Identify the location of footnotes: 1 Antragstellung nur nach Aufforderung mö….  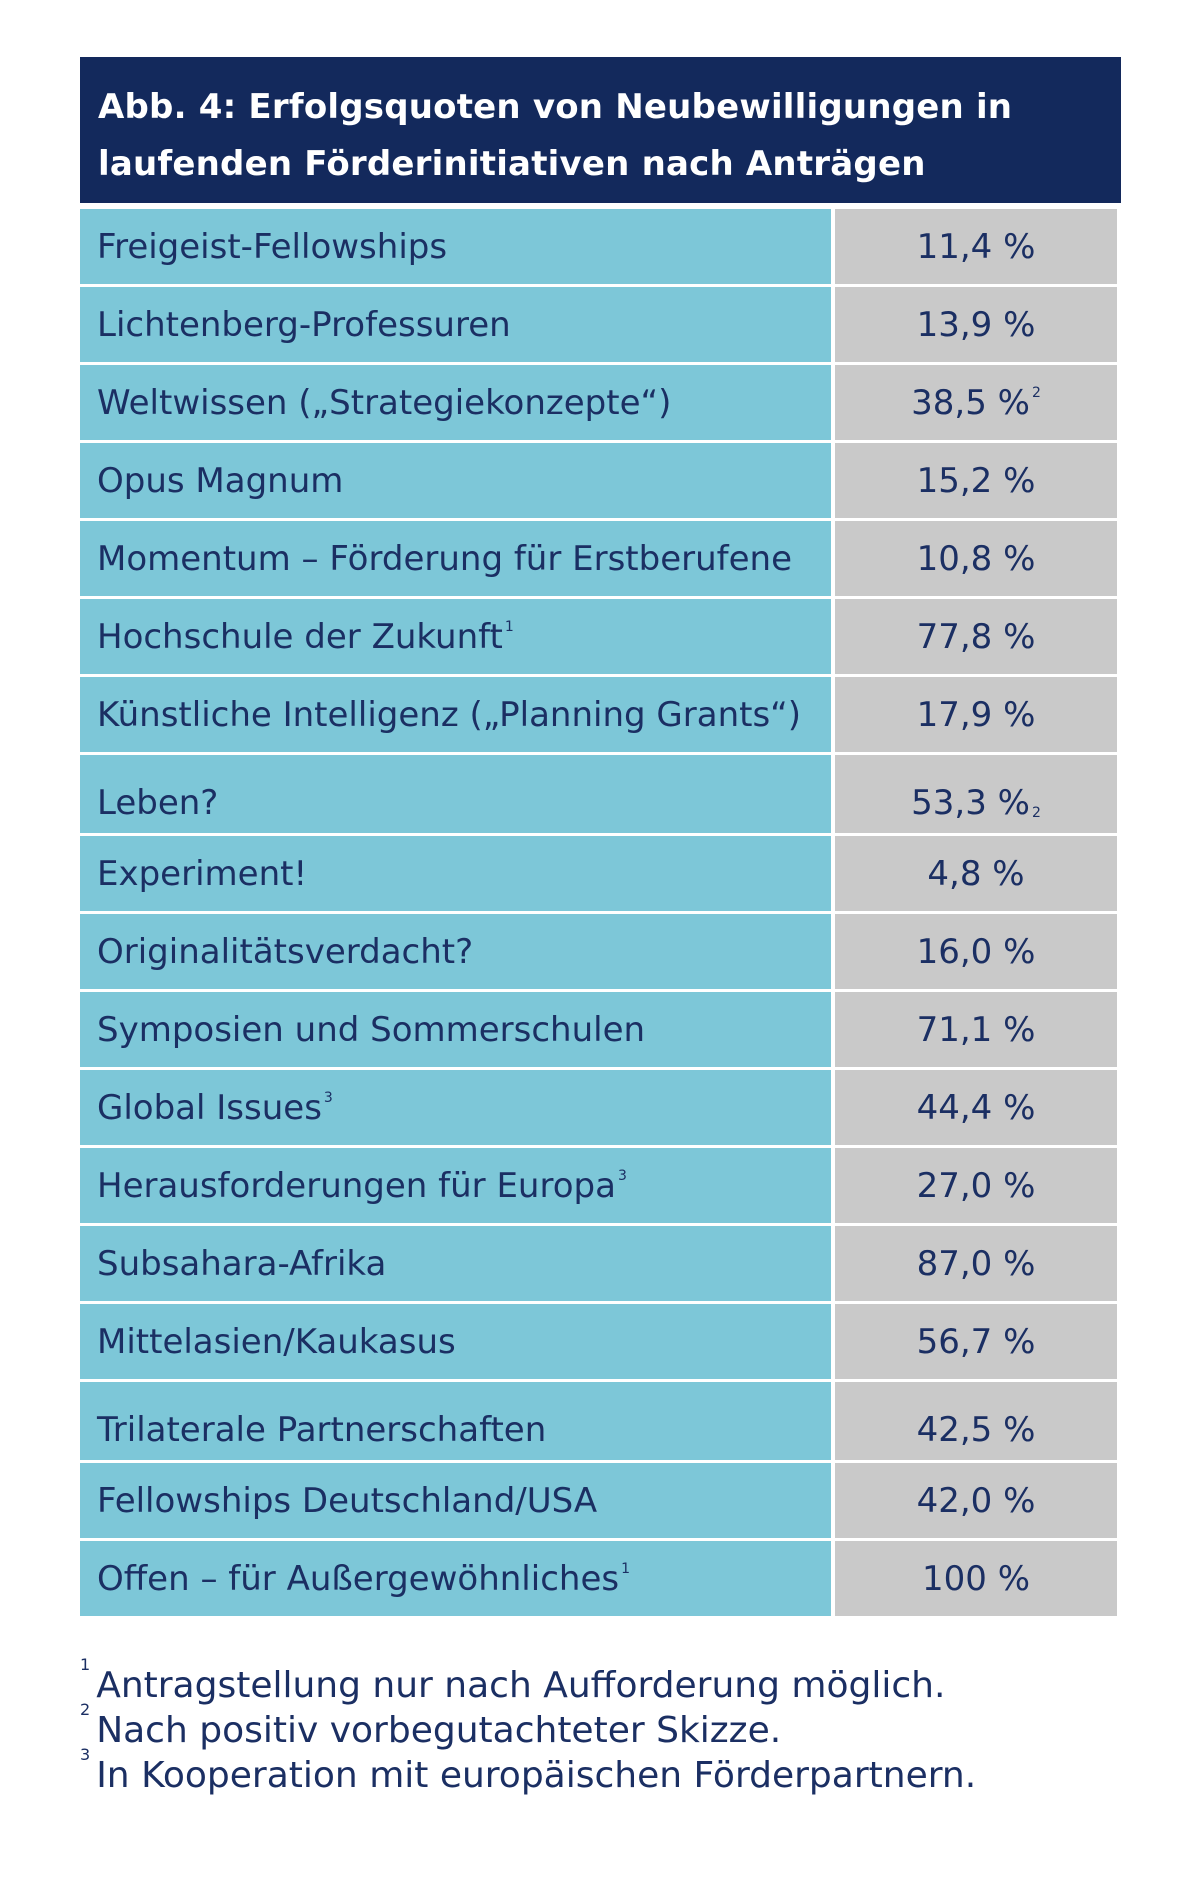
(600, 1727).